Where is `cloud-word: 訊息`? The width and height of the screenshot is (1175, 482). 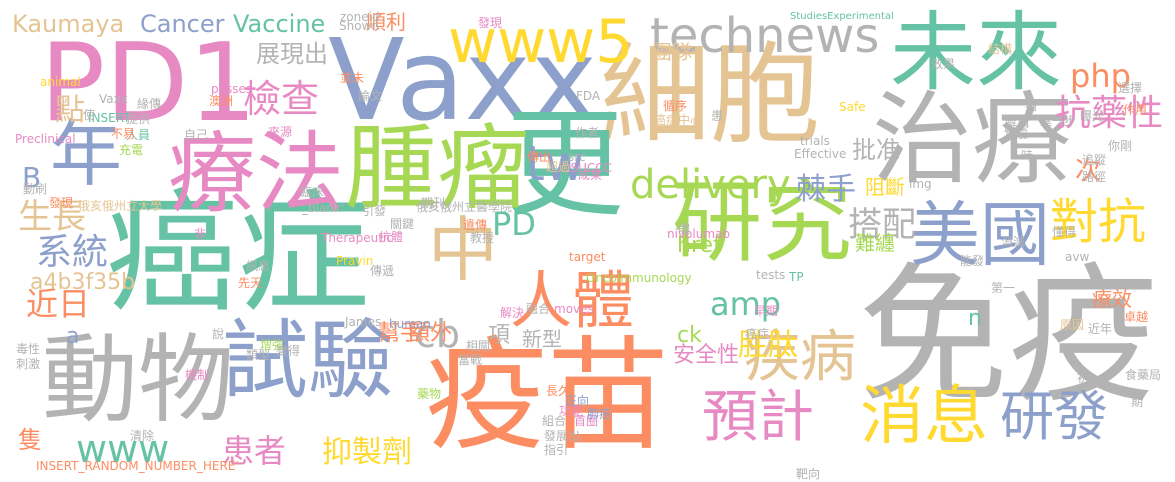
cloud-word: 訊息 is located at coordinates (258, 266).